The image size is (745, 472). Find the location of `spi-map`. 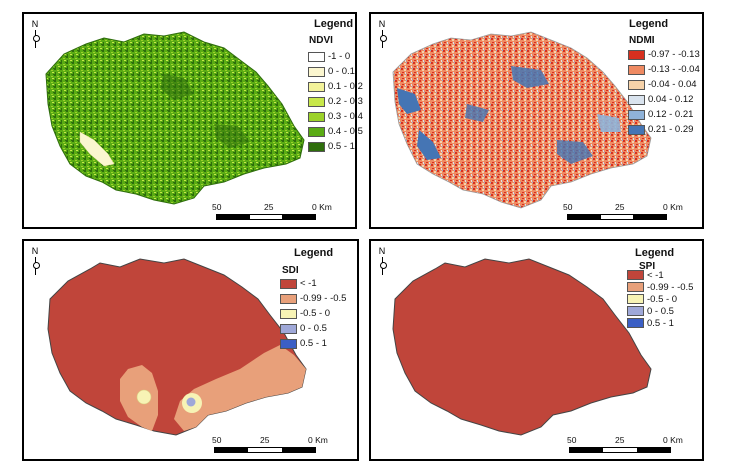

spi-map is located at coordinates (522, 347).